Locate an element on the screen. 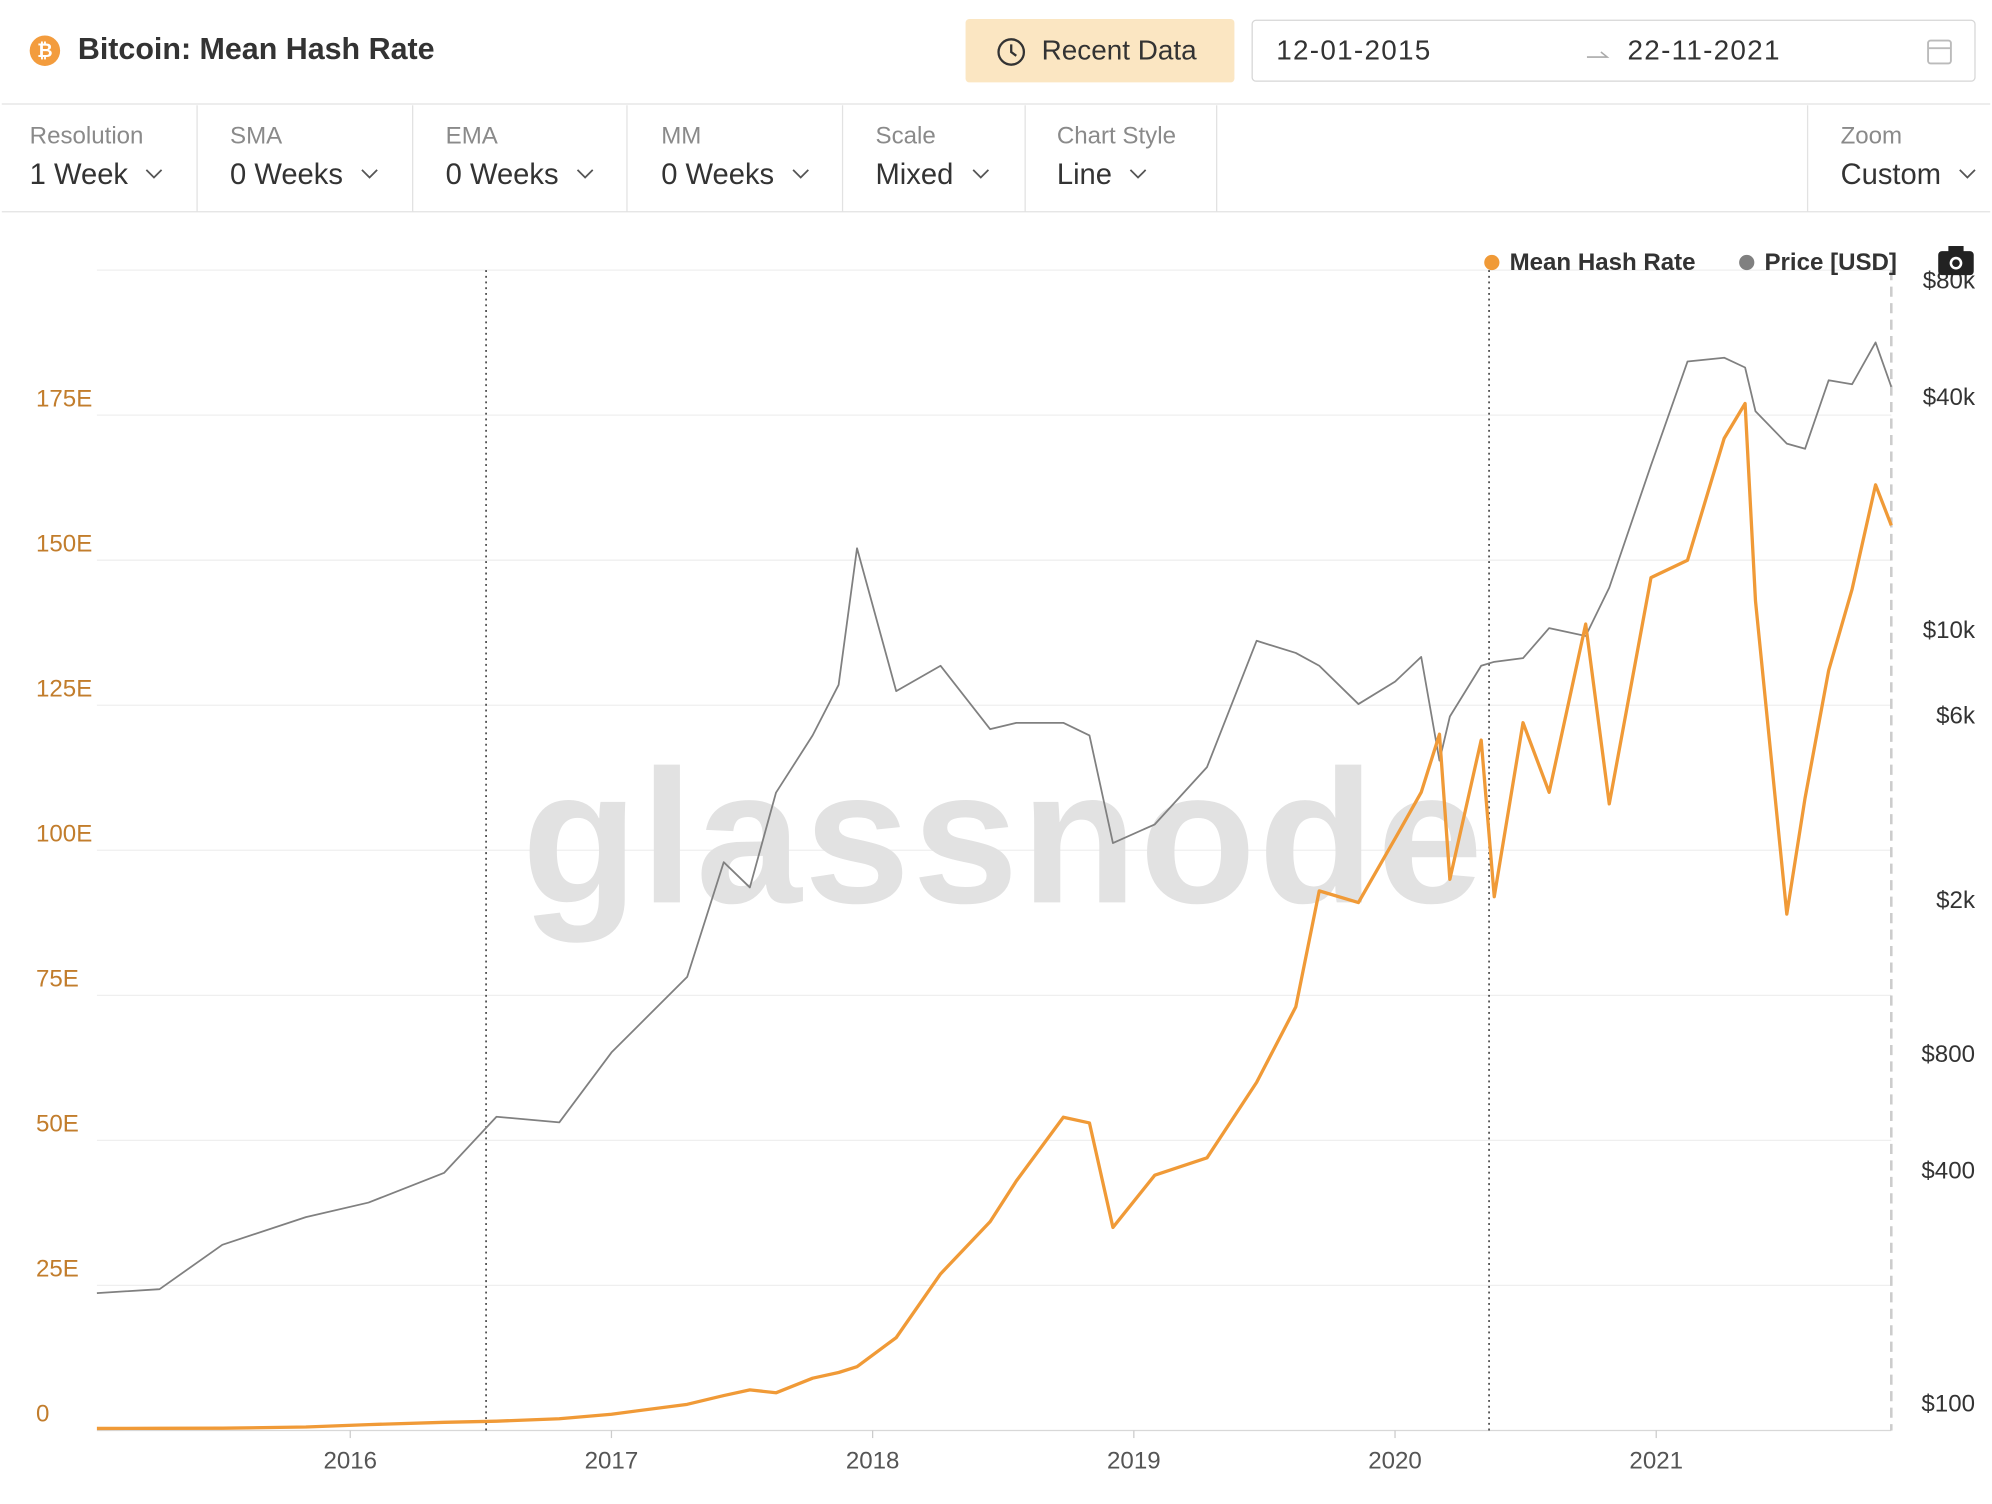 Image resolution: width=1992 pixels, height=1504 pixels. control: Chart Style Line is located at coordinates (1116, 156).